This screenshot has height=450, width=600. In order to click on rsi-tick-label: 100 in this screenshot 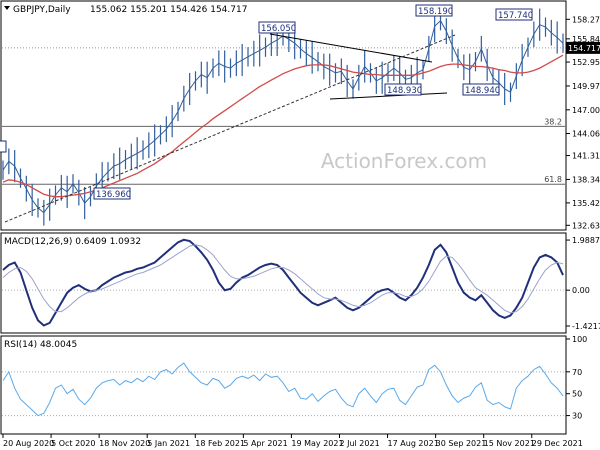, I will do `click(579, 339)`.